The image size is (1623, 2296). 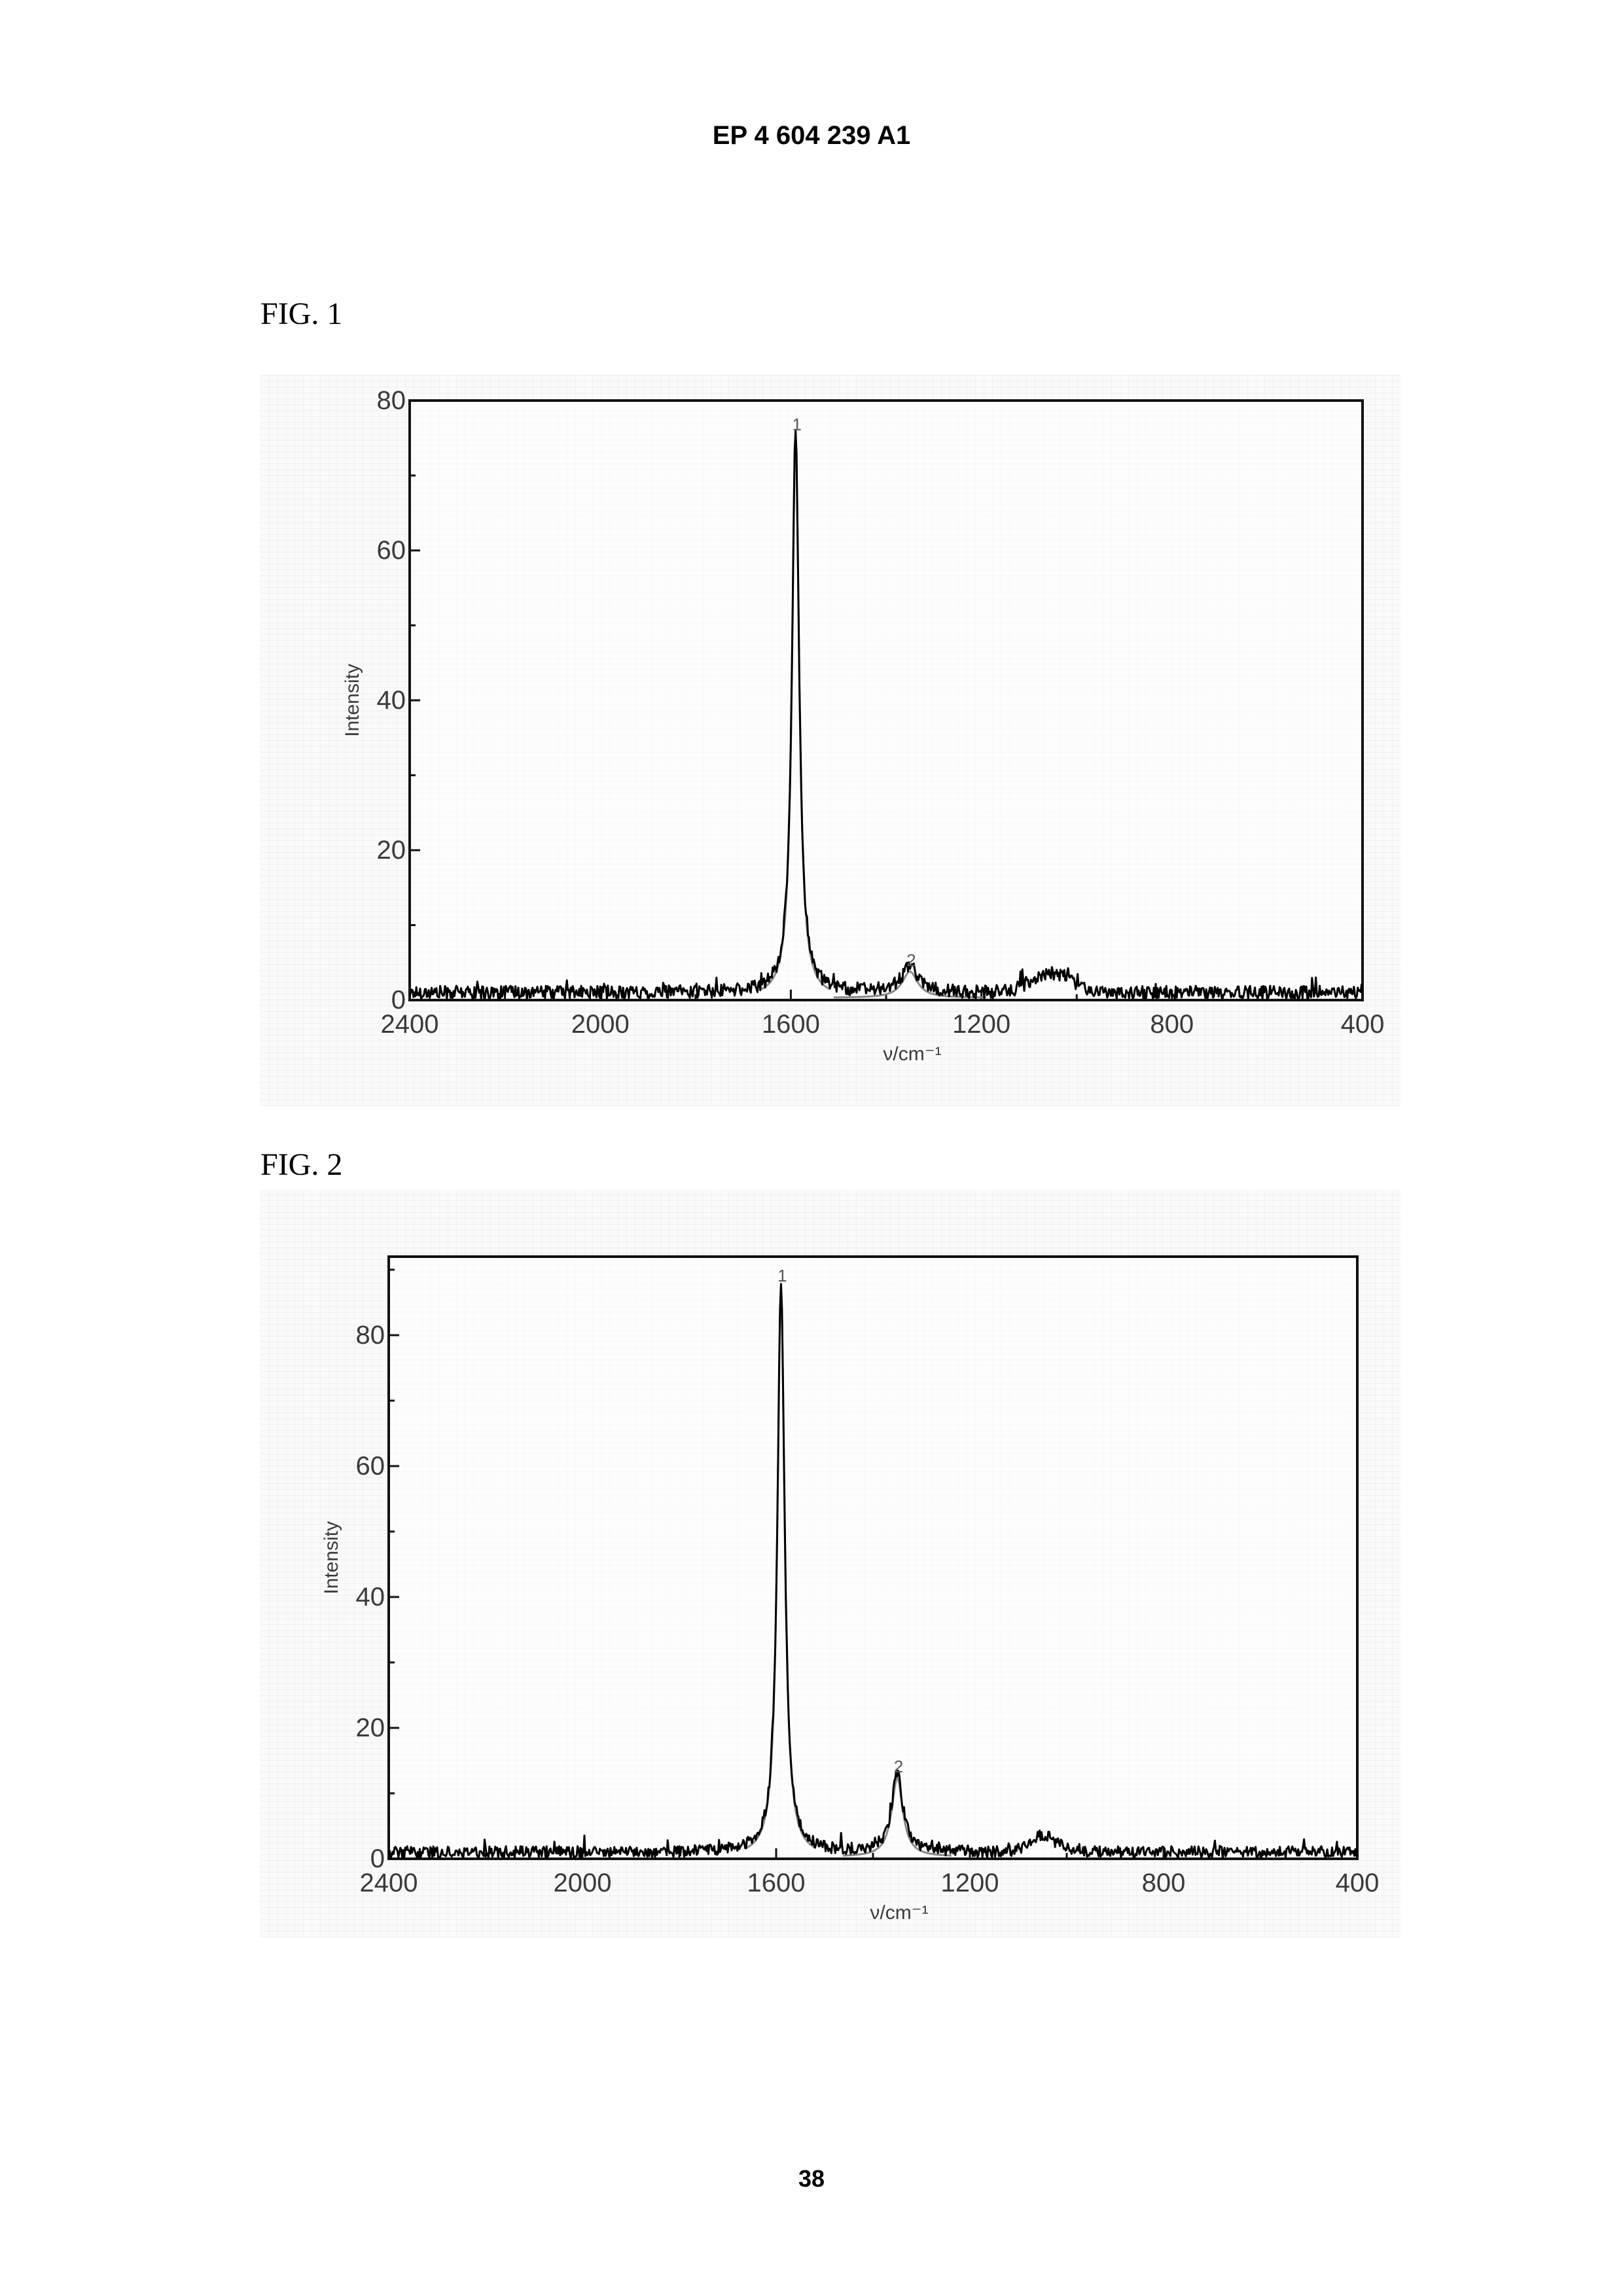 I want to click on figure-2-label: FIG. 2, so click(x=301, y=1165).